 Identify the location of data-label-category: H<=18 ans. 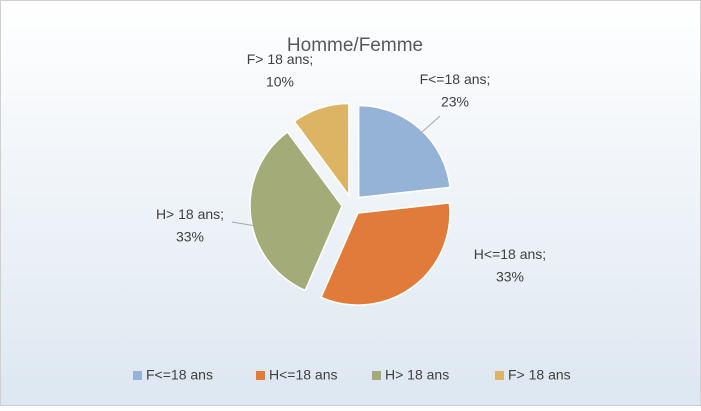
(508, 254).